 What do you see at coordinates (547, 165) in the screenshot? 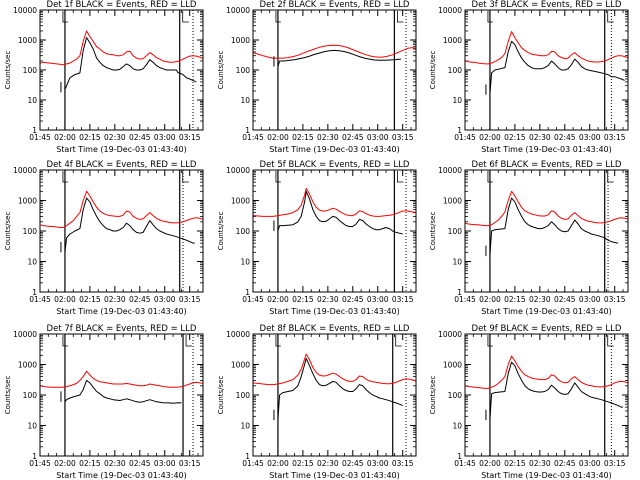
I see `panel-title: Det 6f BLACK = Events, RED = LLD` at bounding box center [547, 165].